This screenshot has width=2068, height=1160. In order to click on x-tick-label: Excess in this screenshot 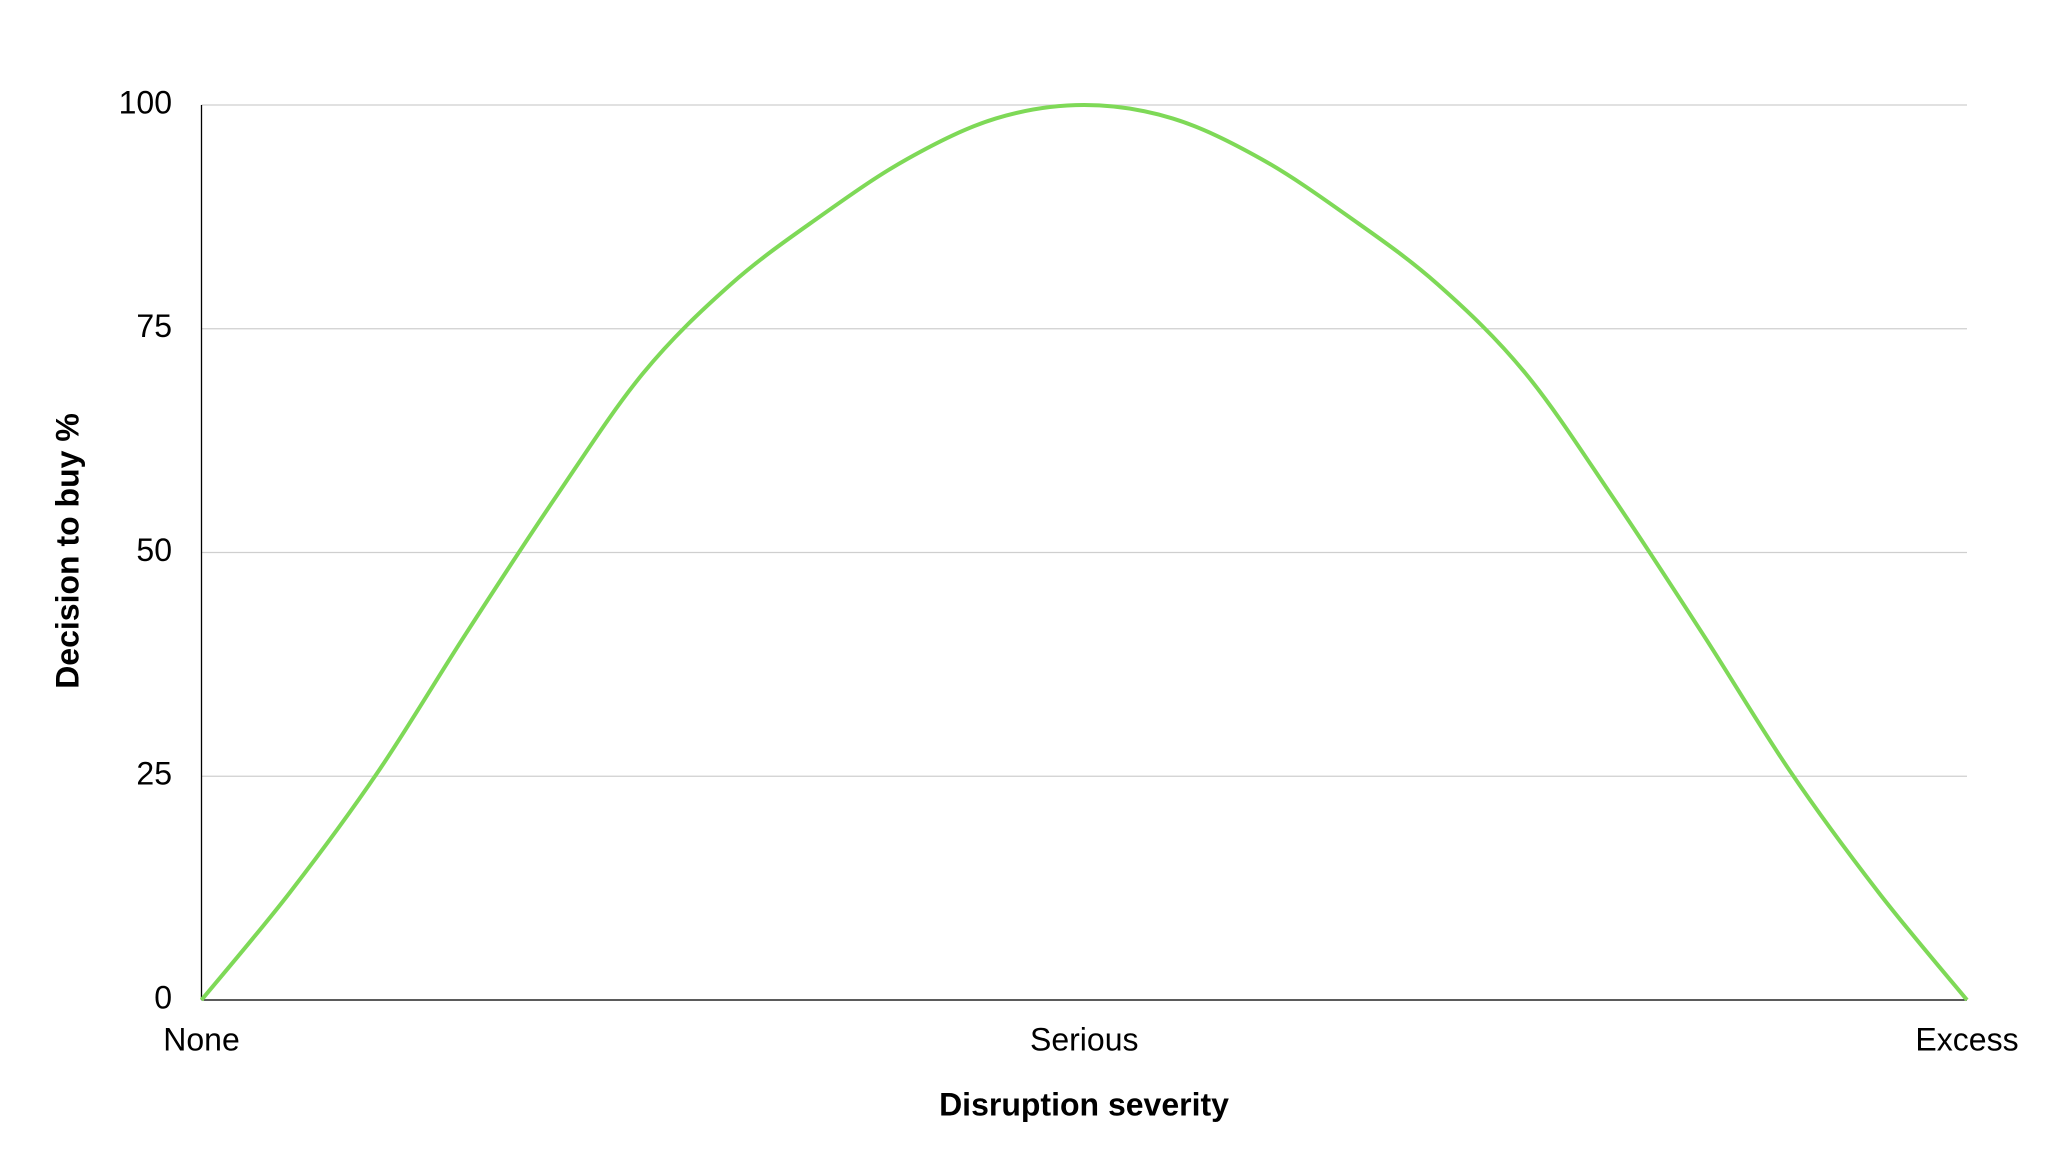, I will do `click(1966, 1039)`.